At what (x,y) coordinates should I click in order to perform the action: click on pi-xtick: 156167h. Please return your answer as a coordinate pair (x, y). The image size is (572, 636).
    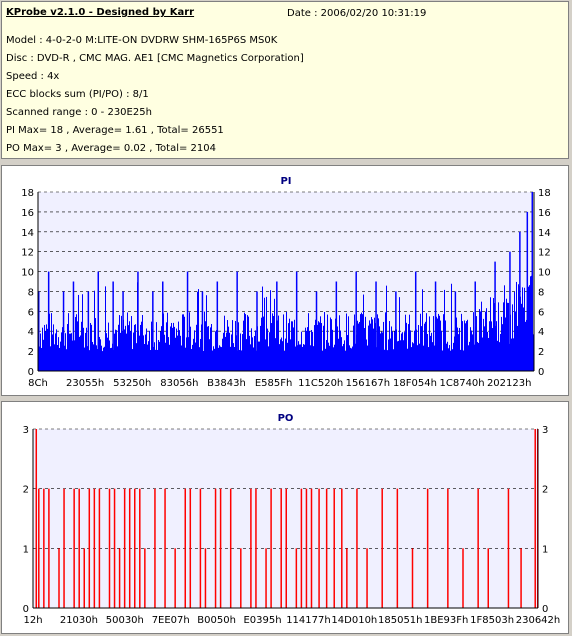
    Looking at the image, I should click on (368, 383).